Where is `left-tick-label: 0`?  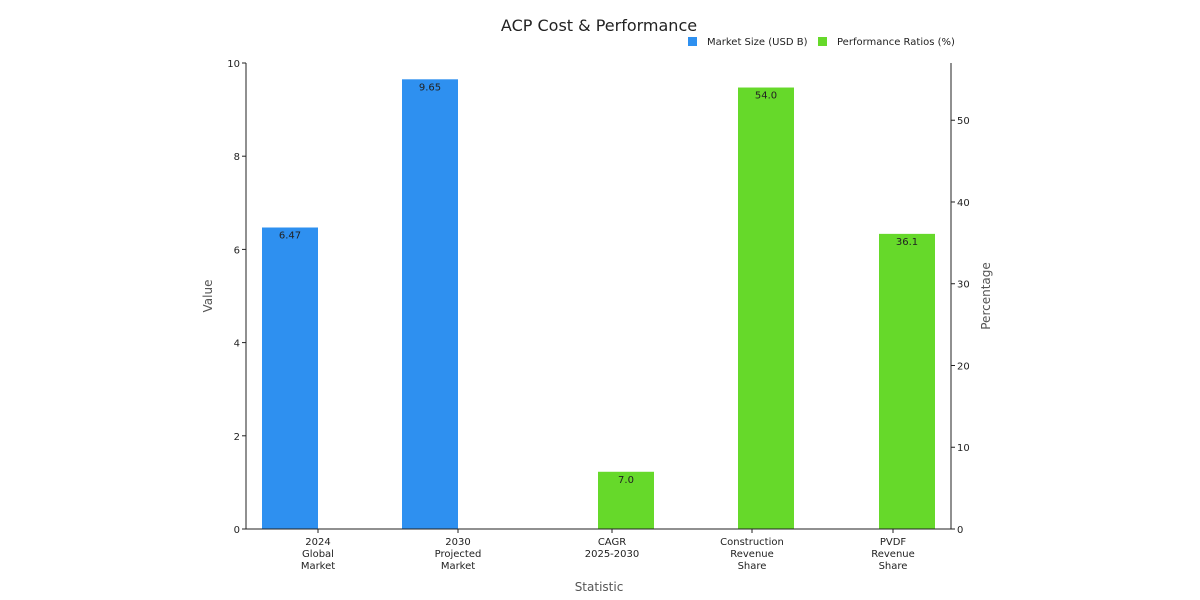 left-tick-label: 0 is located at coordinates (237, 530).